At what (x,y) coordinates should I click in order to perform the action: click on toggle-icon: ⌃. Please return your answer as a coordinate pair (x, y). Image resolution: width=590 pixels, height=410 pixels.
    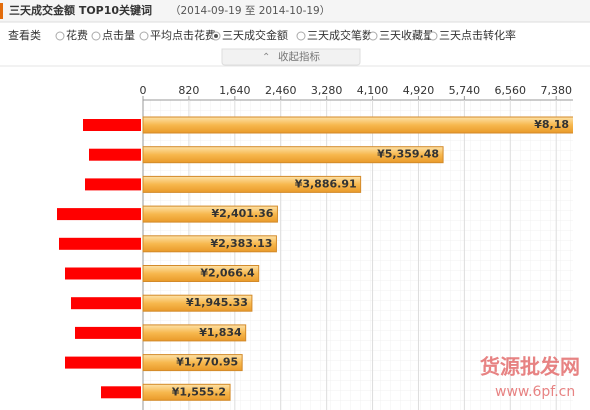
    Looking at the image, I should click on (266, 57).